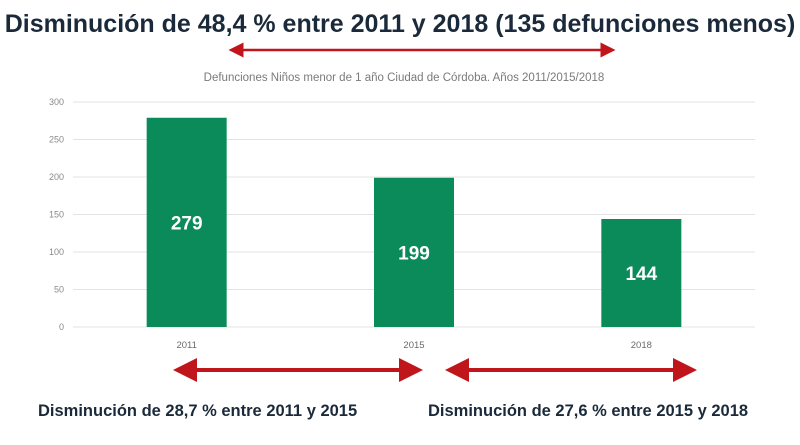  I want to click on bar-2018, so click(641, 273).